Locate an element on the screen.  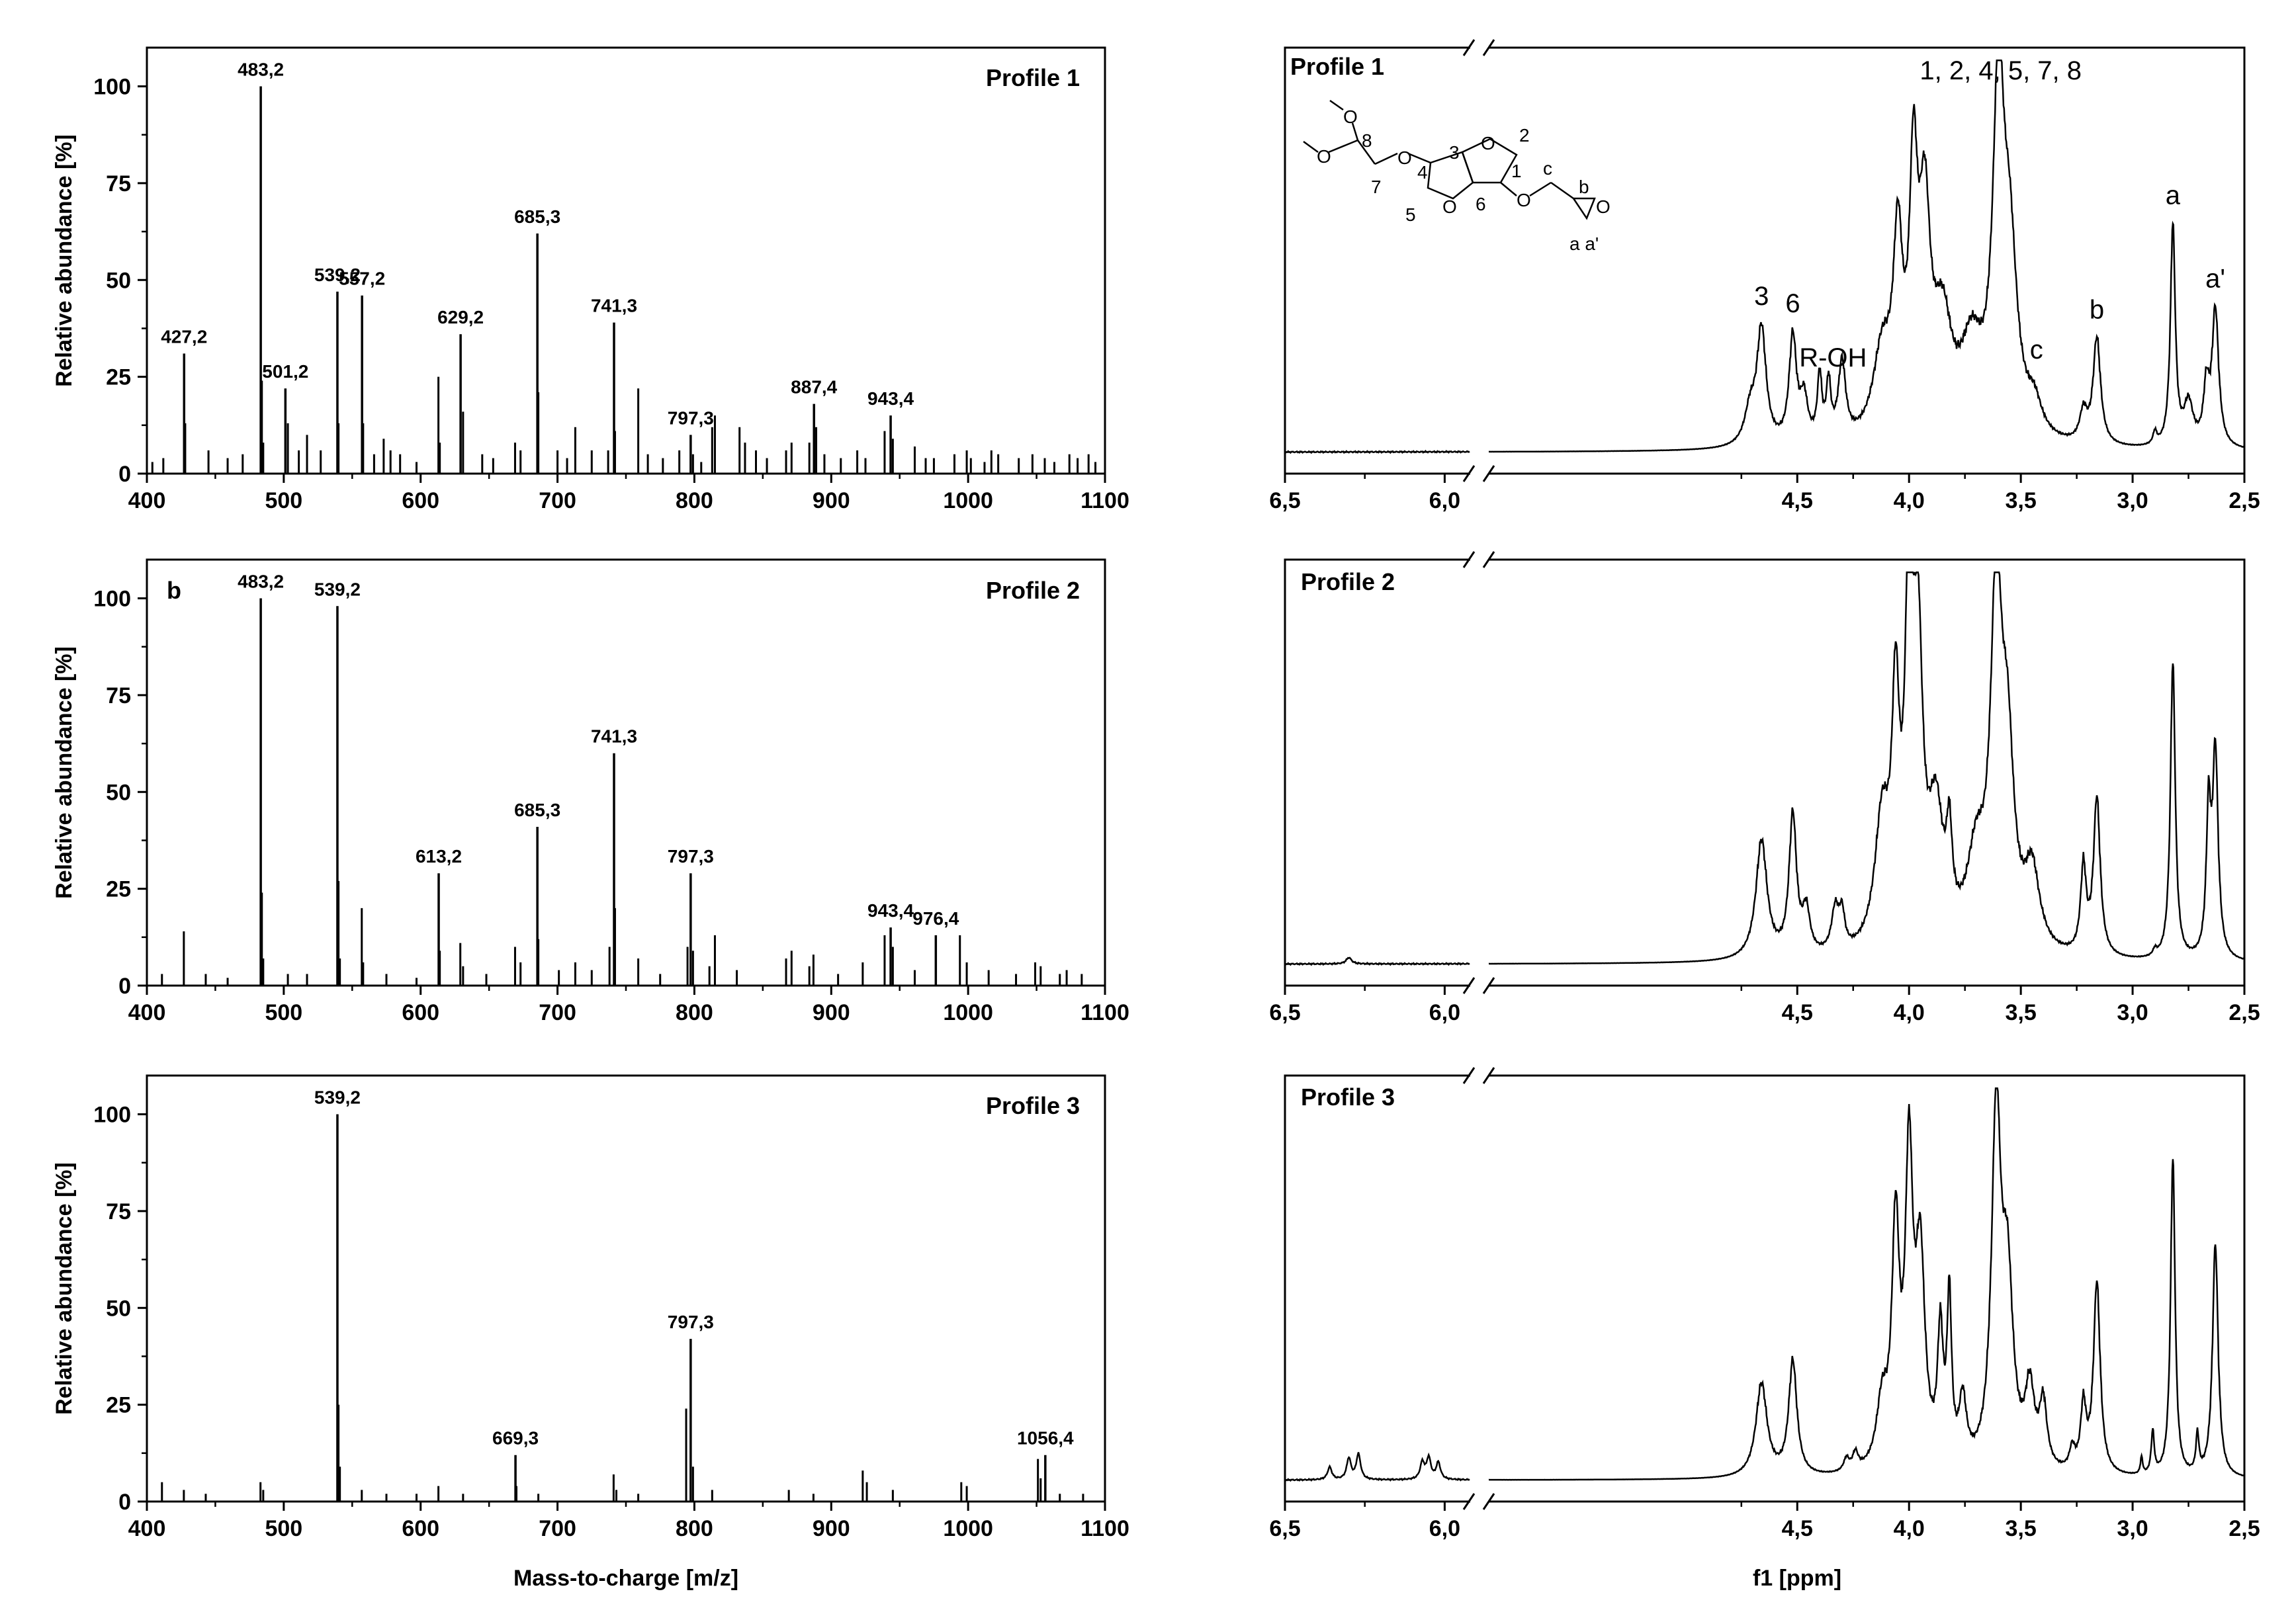
y-axis-title: Relative abundance [%] is located at coordinates (64, 260).